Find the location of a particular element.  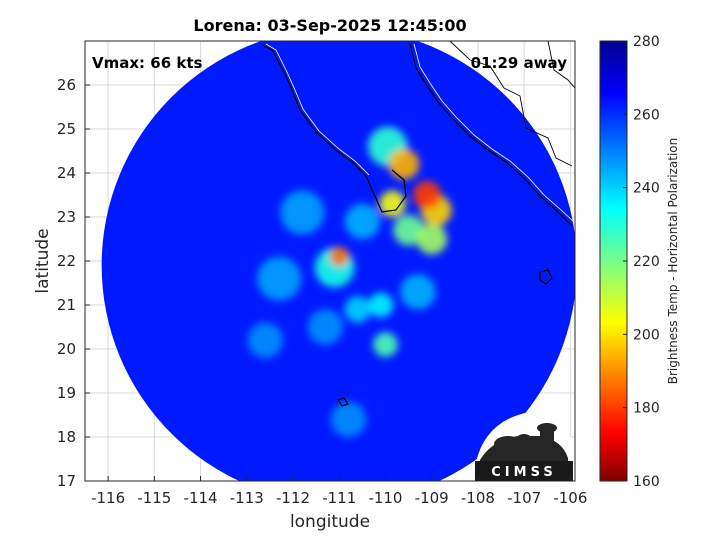

x-tick-label: -115 is located at coordinates (154, 498).